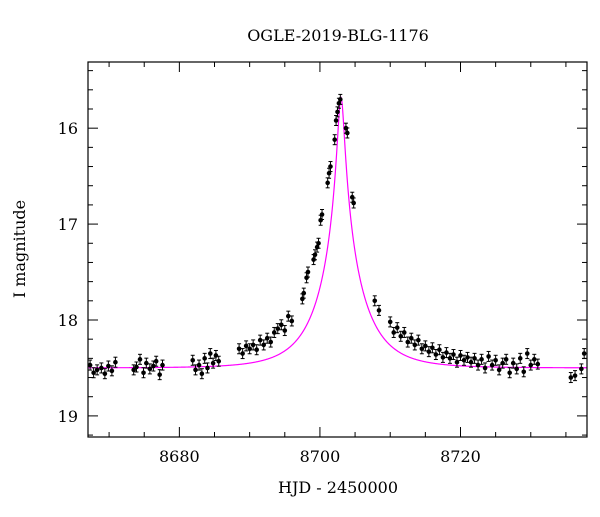 This screenshot has width=600, height=517. I want to click on x-tick-label: 8700, so click(320, 456).